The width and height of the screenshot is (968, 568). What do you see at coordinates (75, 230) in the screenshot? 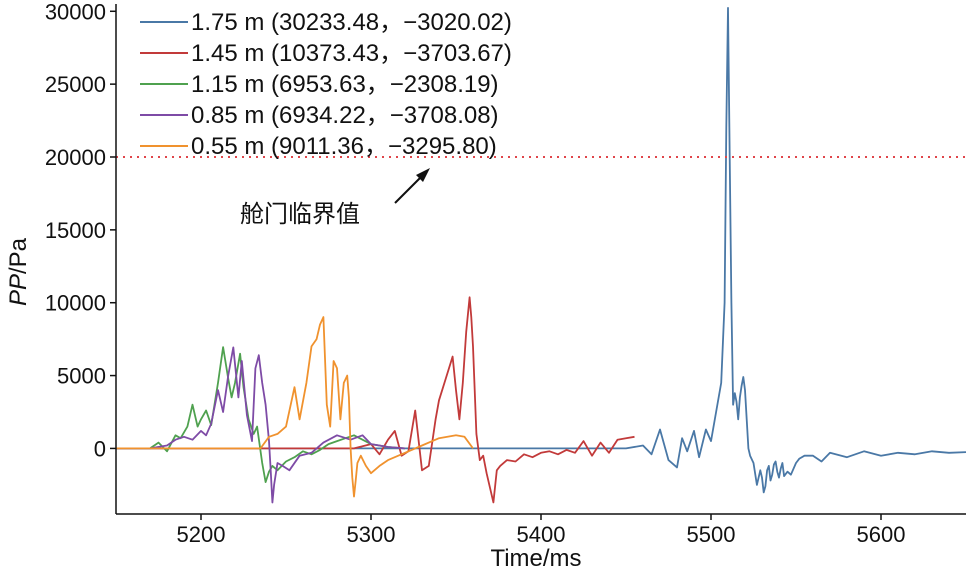
I see `y-tick-label-15000: 15000` at bounding box center [75, 230].